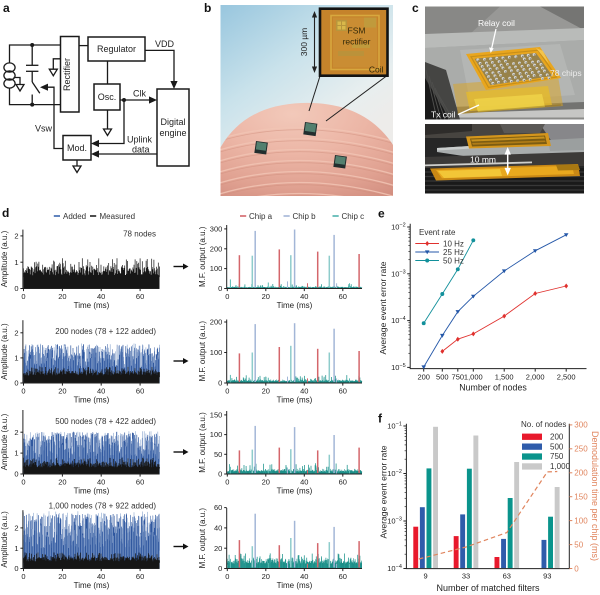  What do you see at coordinates (304, 42) in the screenshot?
I see `svg-text: 300 µm` at bounding box center [304, 42].